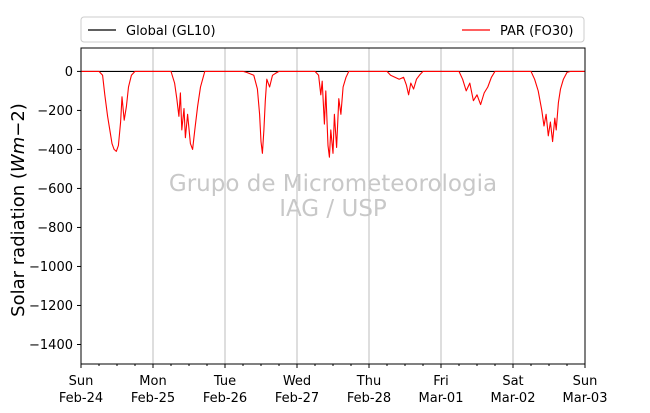 The image size is (650, 413). What do you see at coordinates (512, 381) in the screenshot?
I see `x-tick-label-day: Sat` at bounding box center [512, 381].